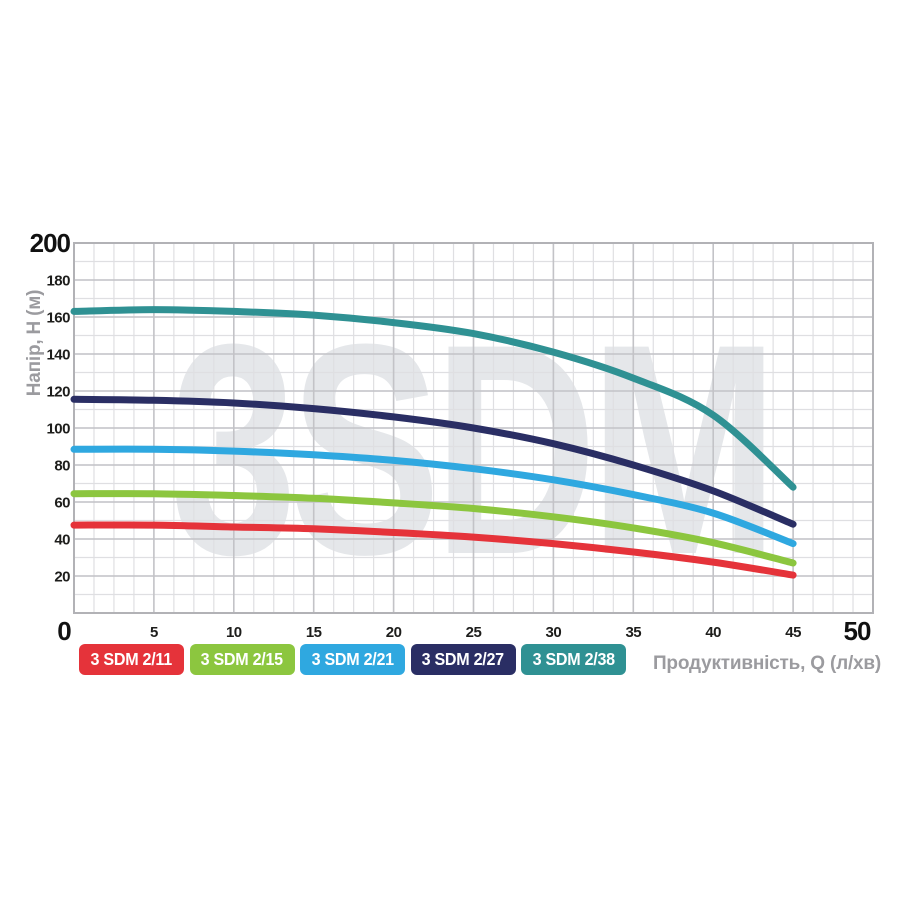 The width and height of the screenshot is (900, 900). Describe the element at coordinates (64, 631) in the screenshot. I see `x-tick-label-0: 0` at that location.